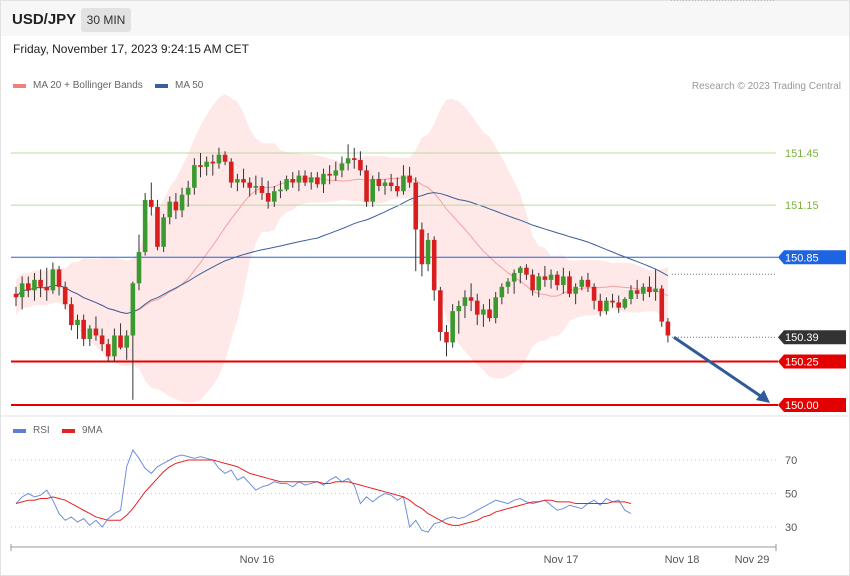  Describe the element at coordinates (31, 430) in the screenshot. I see `legend-rsi: RSI` at that location.